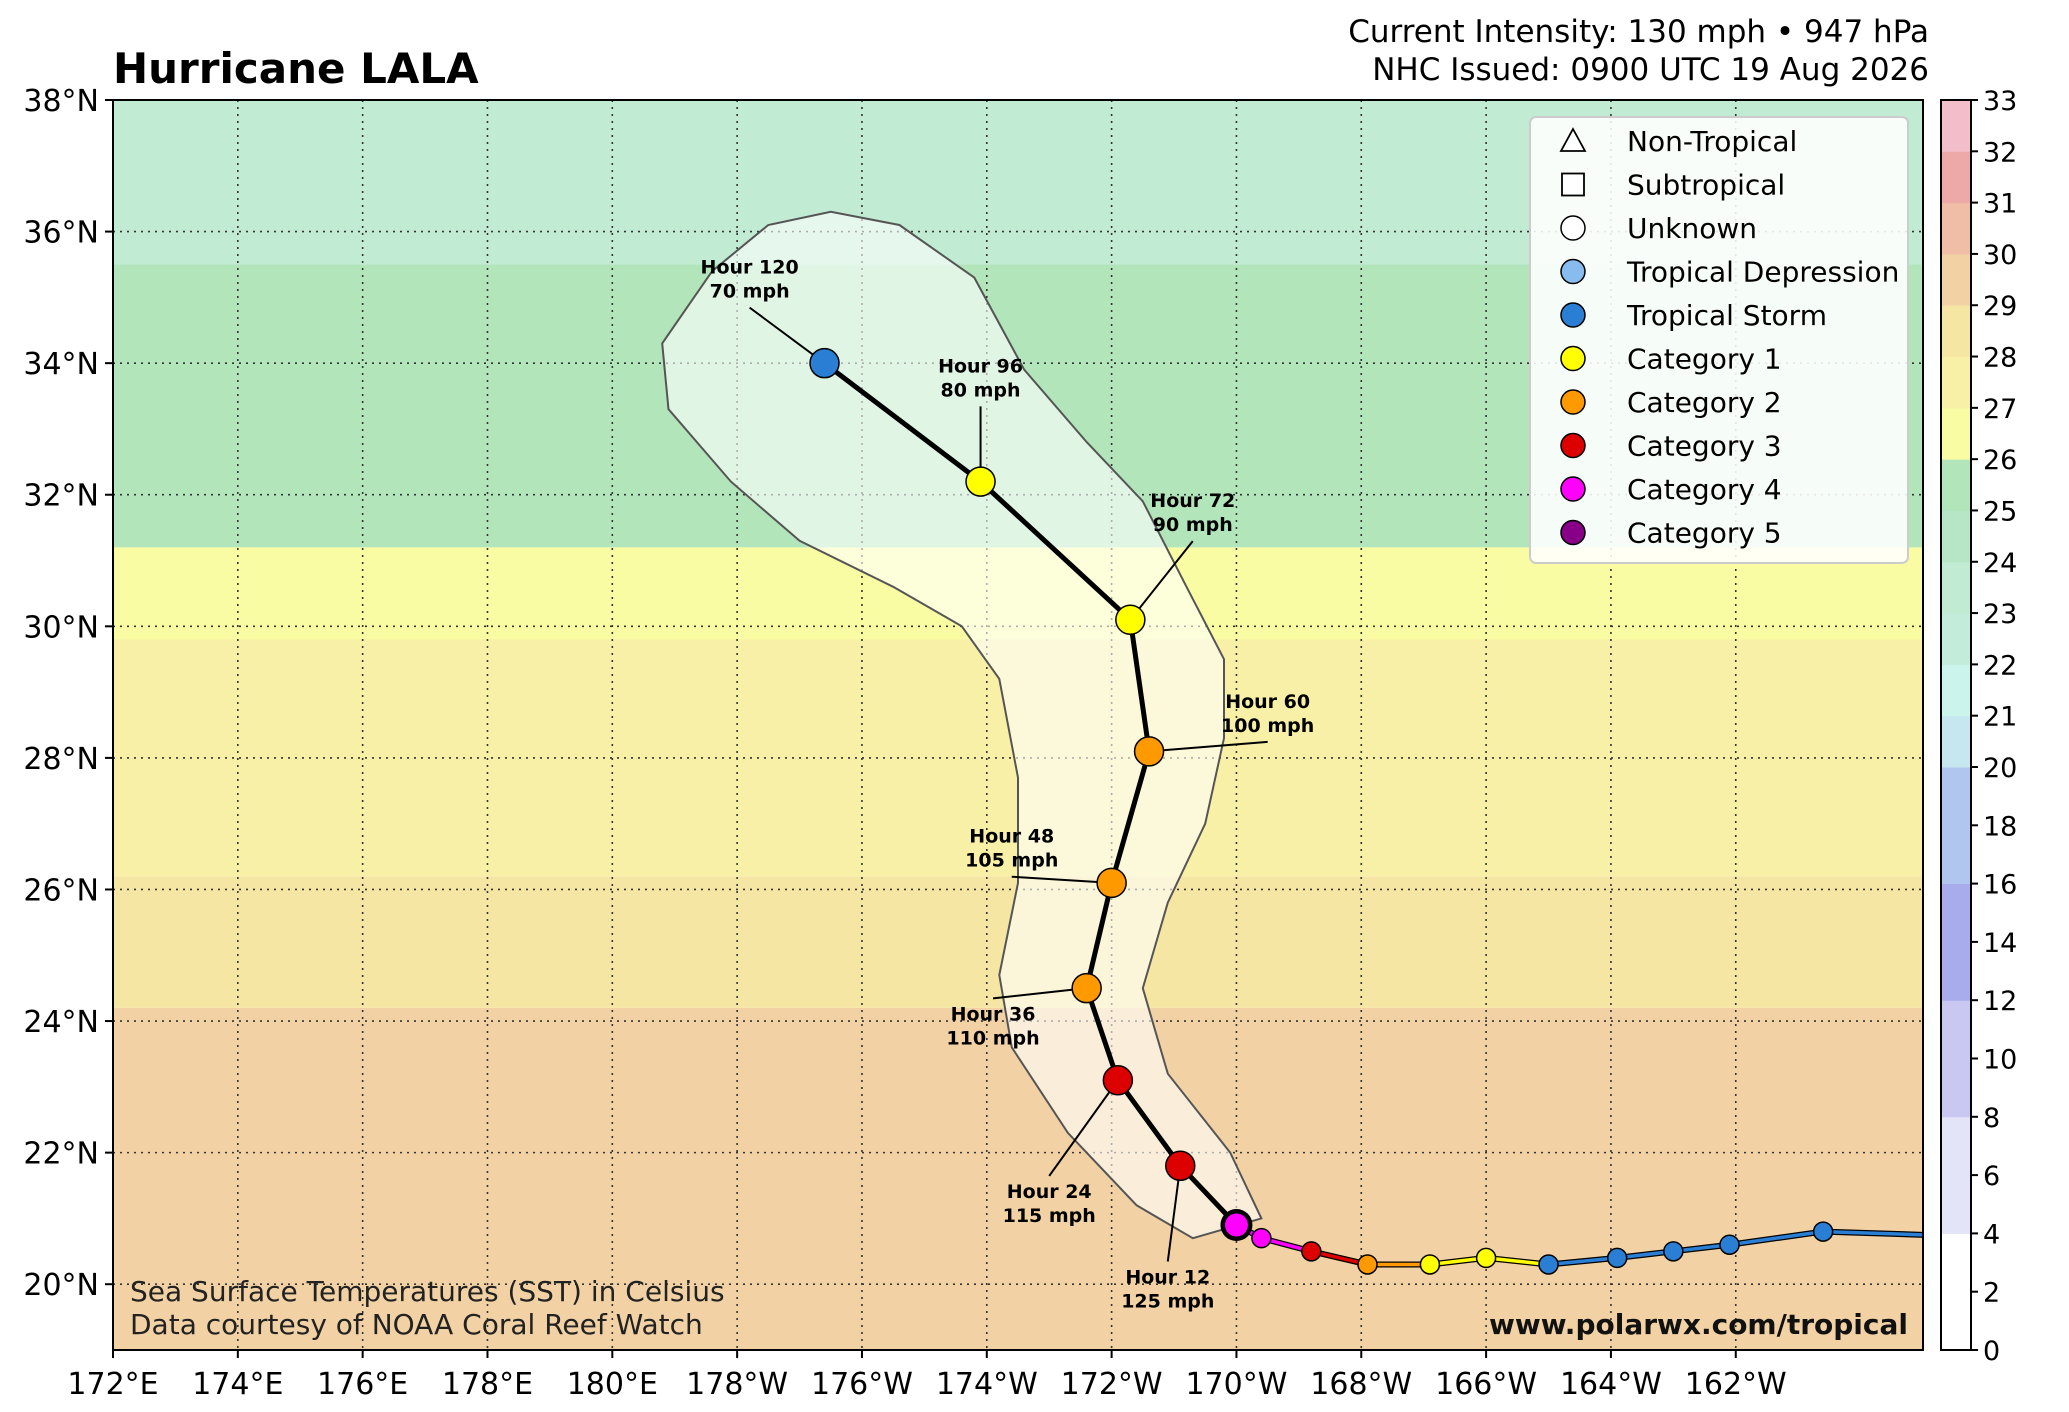  What do you see at coordinates (2000, 885) in the screenshot?
I see `colorbar-tick-label: 16` at bounding box center [2000, 885].